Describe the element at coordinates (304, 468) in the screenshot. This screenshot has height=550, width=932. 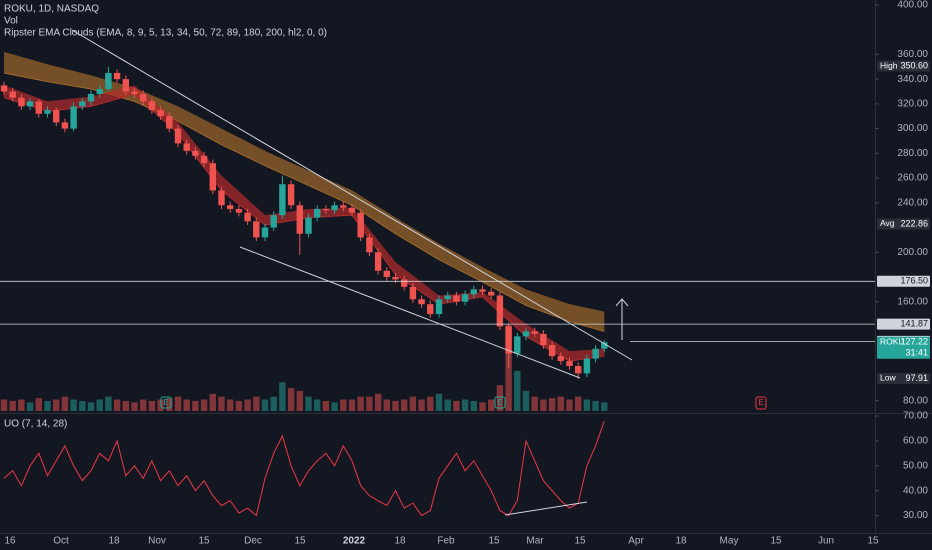
I see `uo-line` at that location.